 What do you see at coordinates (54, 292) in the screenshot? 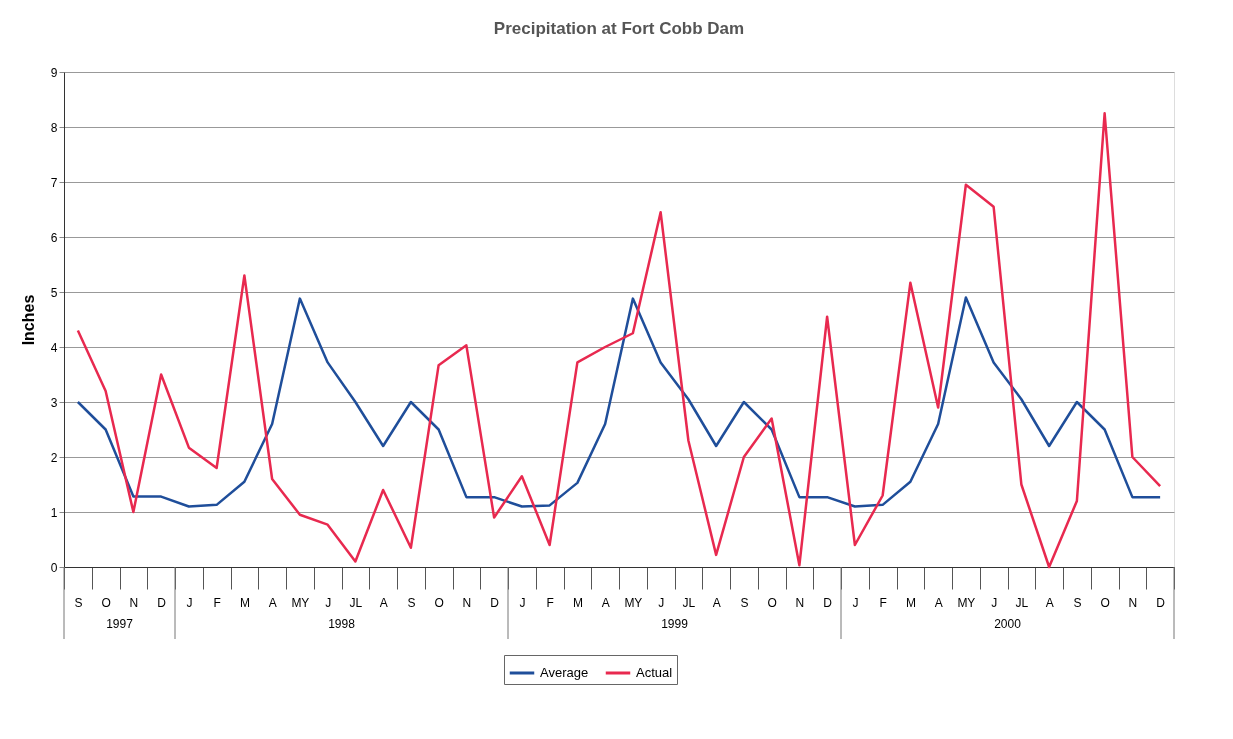
I see `y-tick-label: 5` at bounding box center [54, 292].